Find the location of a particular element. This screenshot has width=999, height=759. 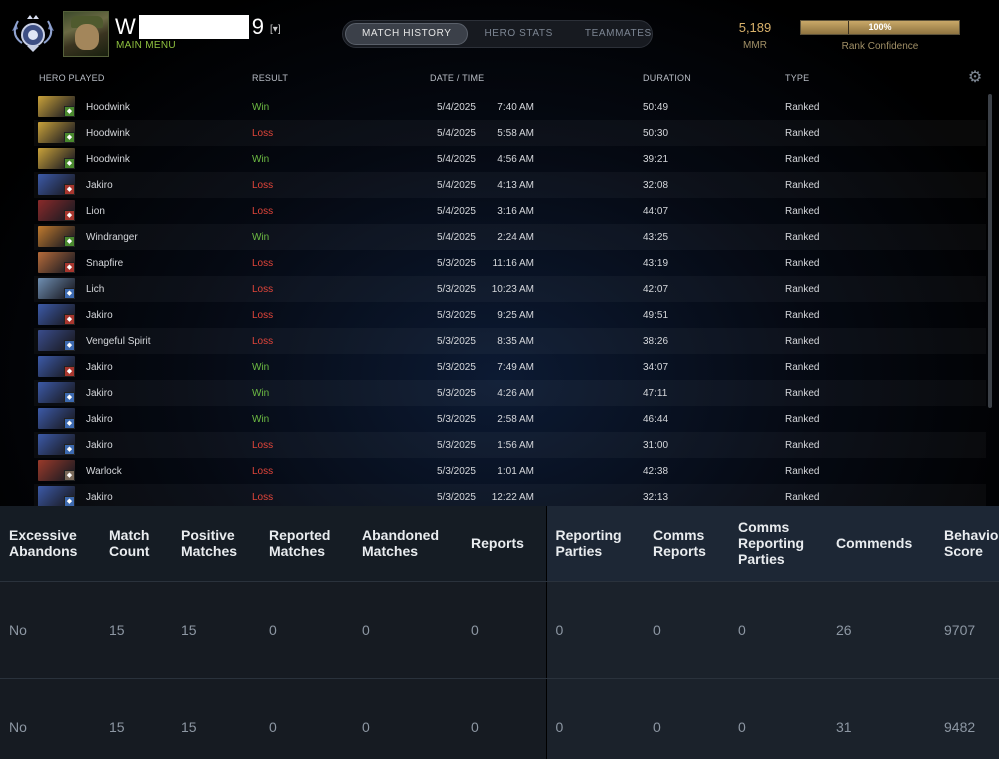

behavior-column-header: Reported Matches is located at coordinates (306, 544).